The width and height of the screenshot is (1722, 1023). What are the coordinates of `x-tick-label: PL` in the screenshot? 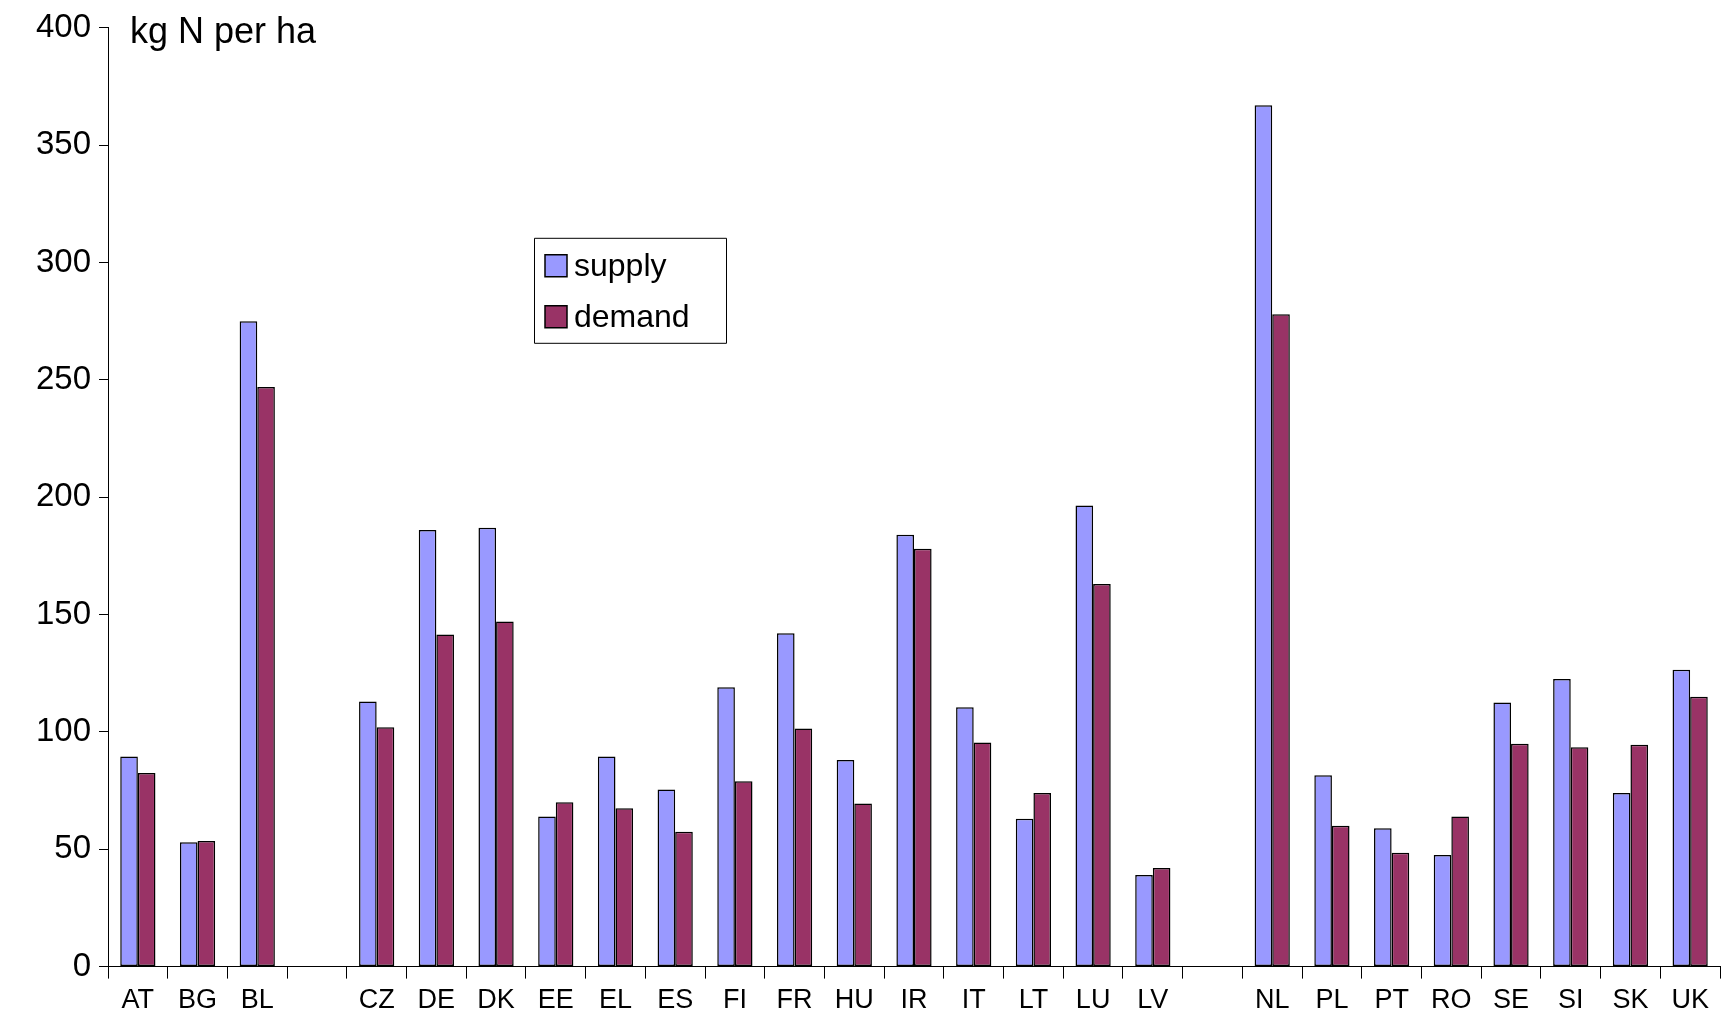 It's located at (1332, 999).